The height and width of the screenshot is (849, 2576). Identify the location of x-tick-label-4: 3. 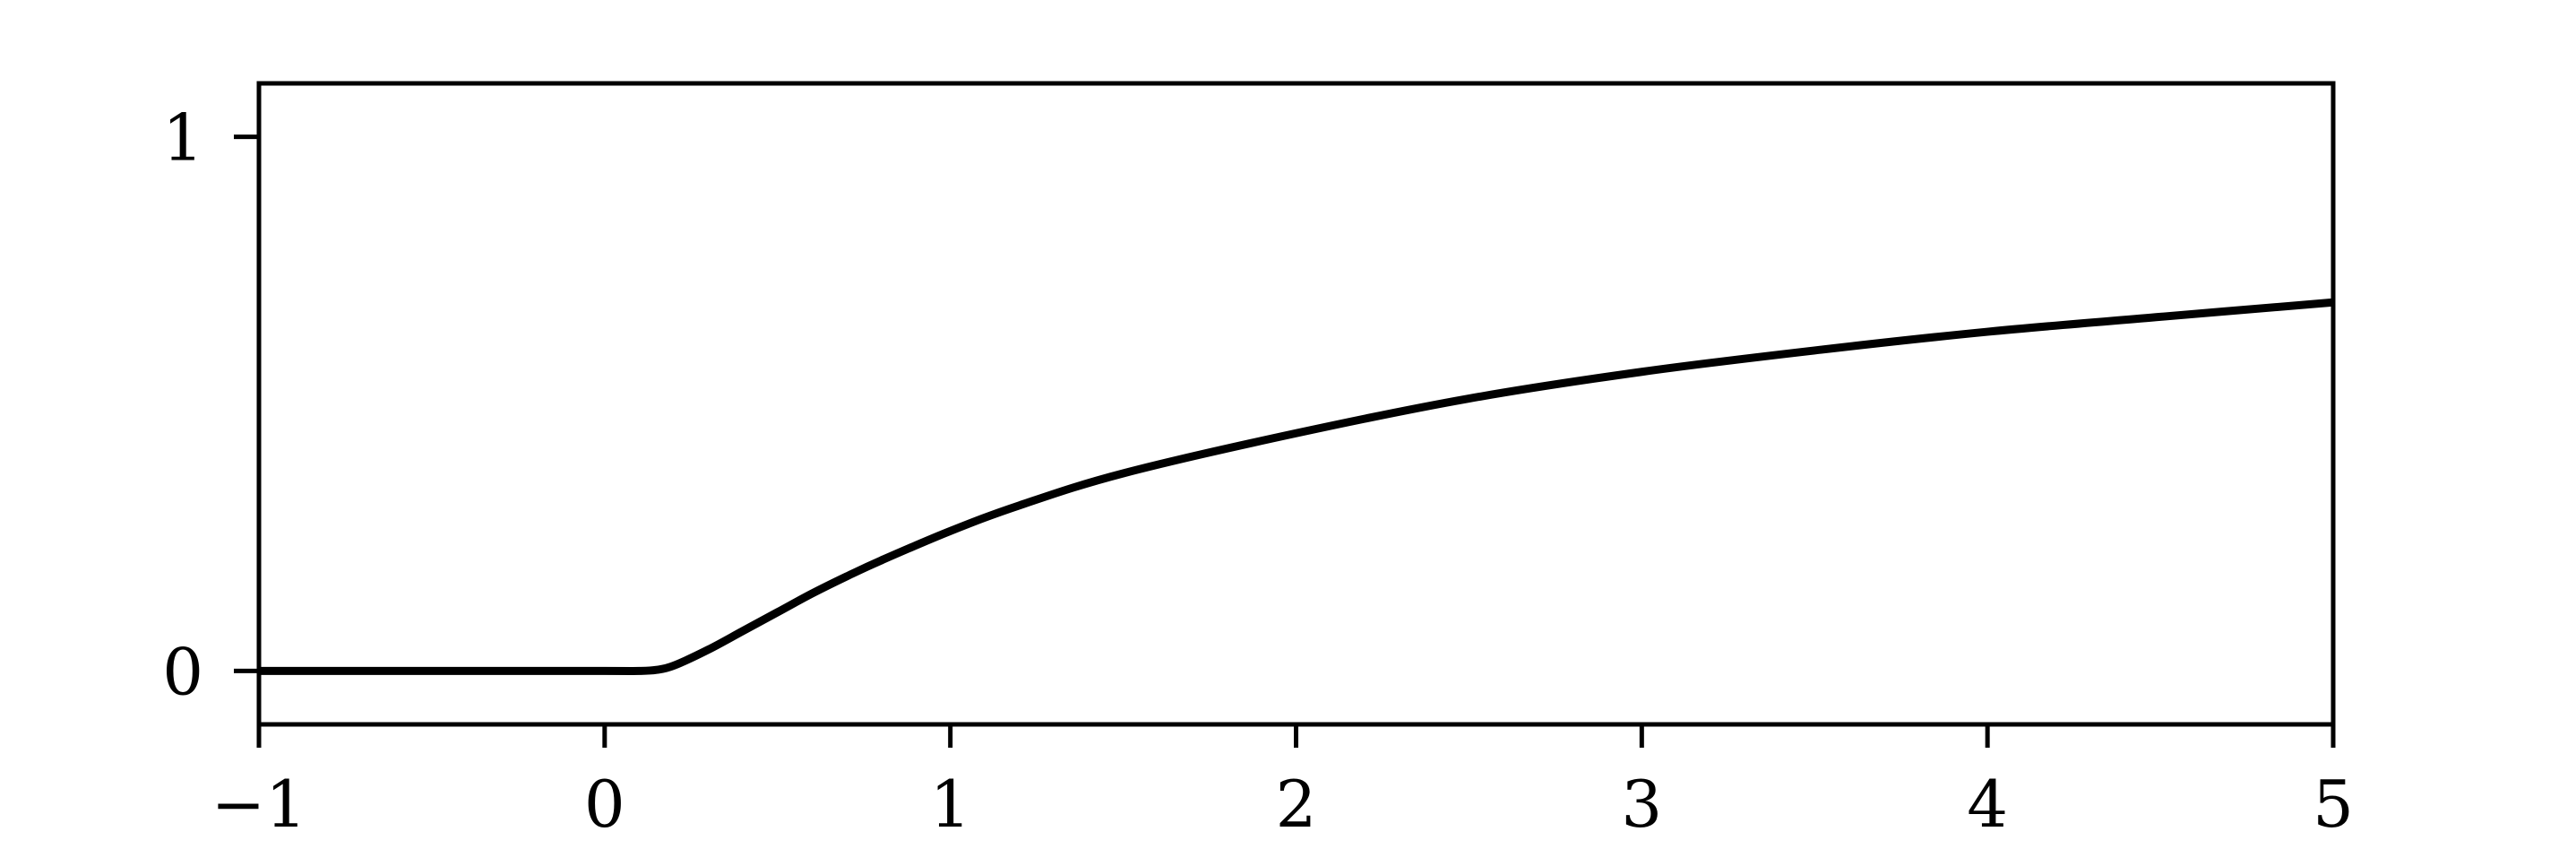
(1641, 804).